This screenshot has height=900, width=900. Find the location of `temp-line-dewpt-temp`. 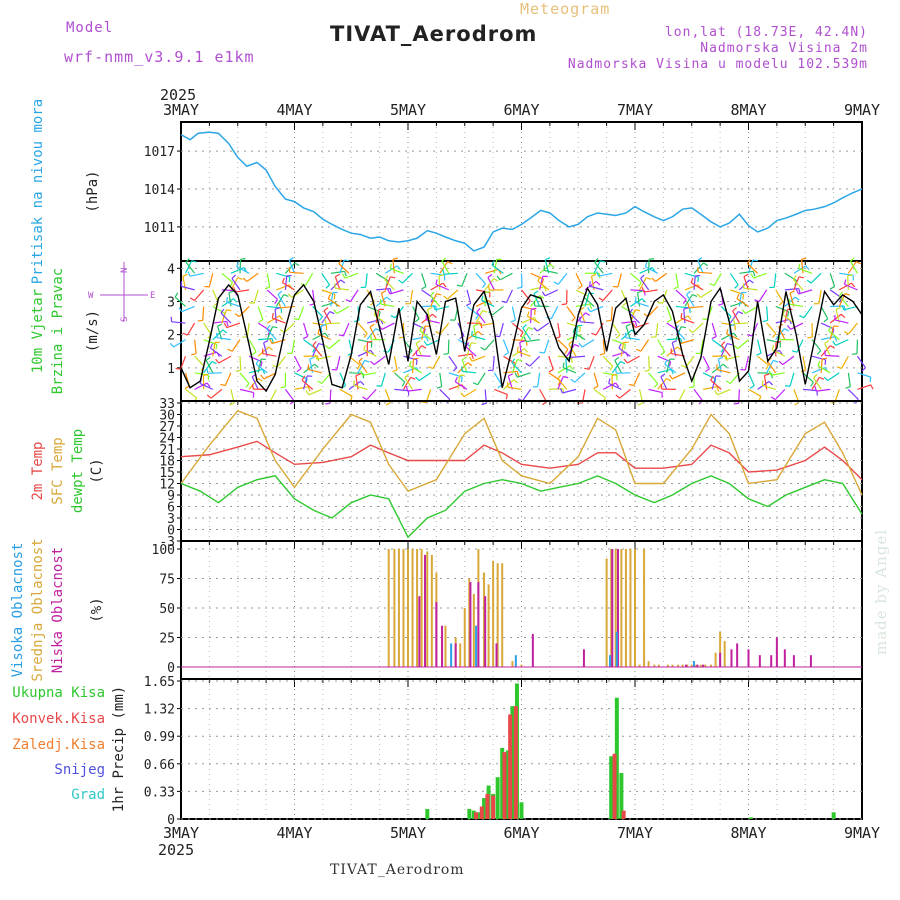

temp-line-dewpt-temp is located at coordinates (521, 507).